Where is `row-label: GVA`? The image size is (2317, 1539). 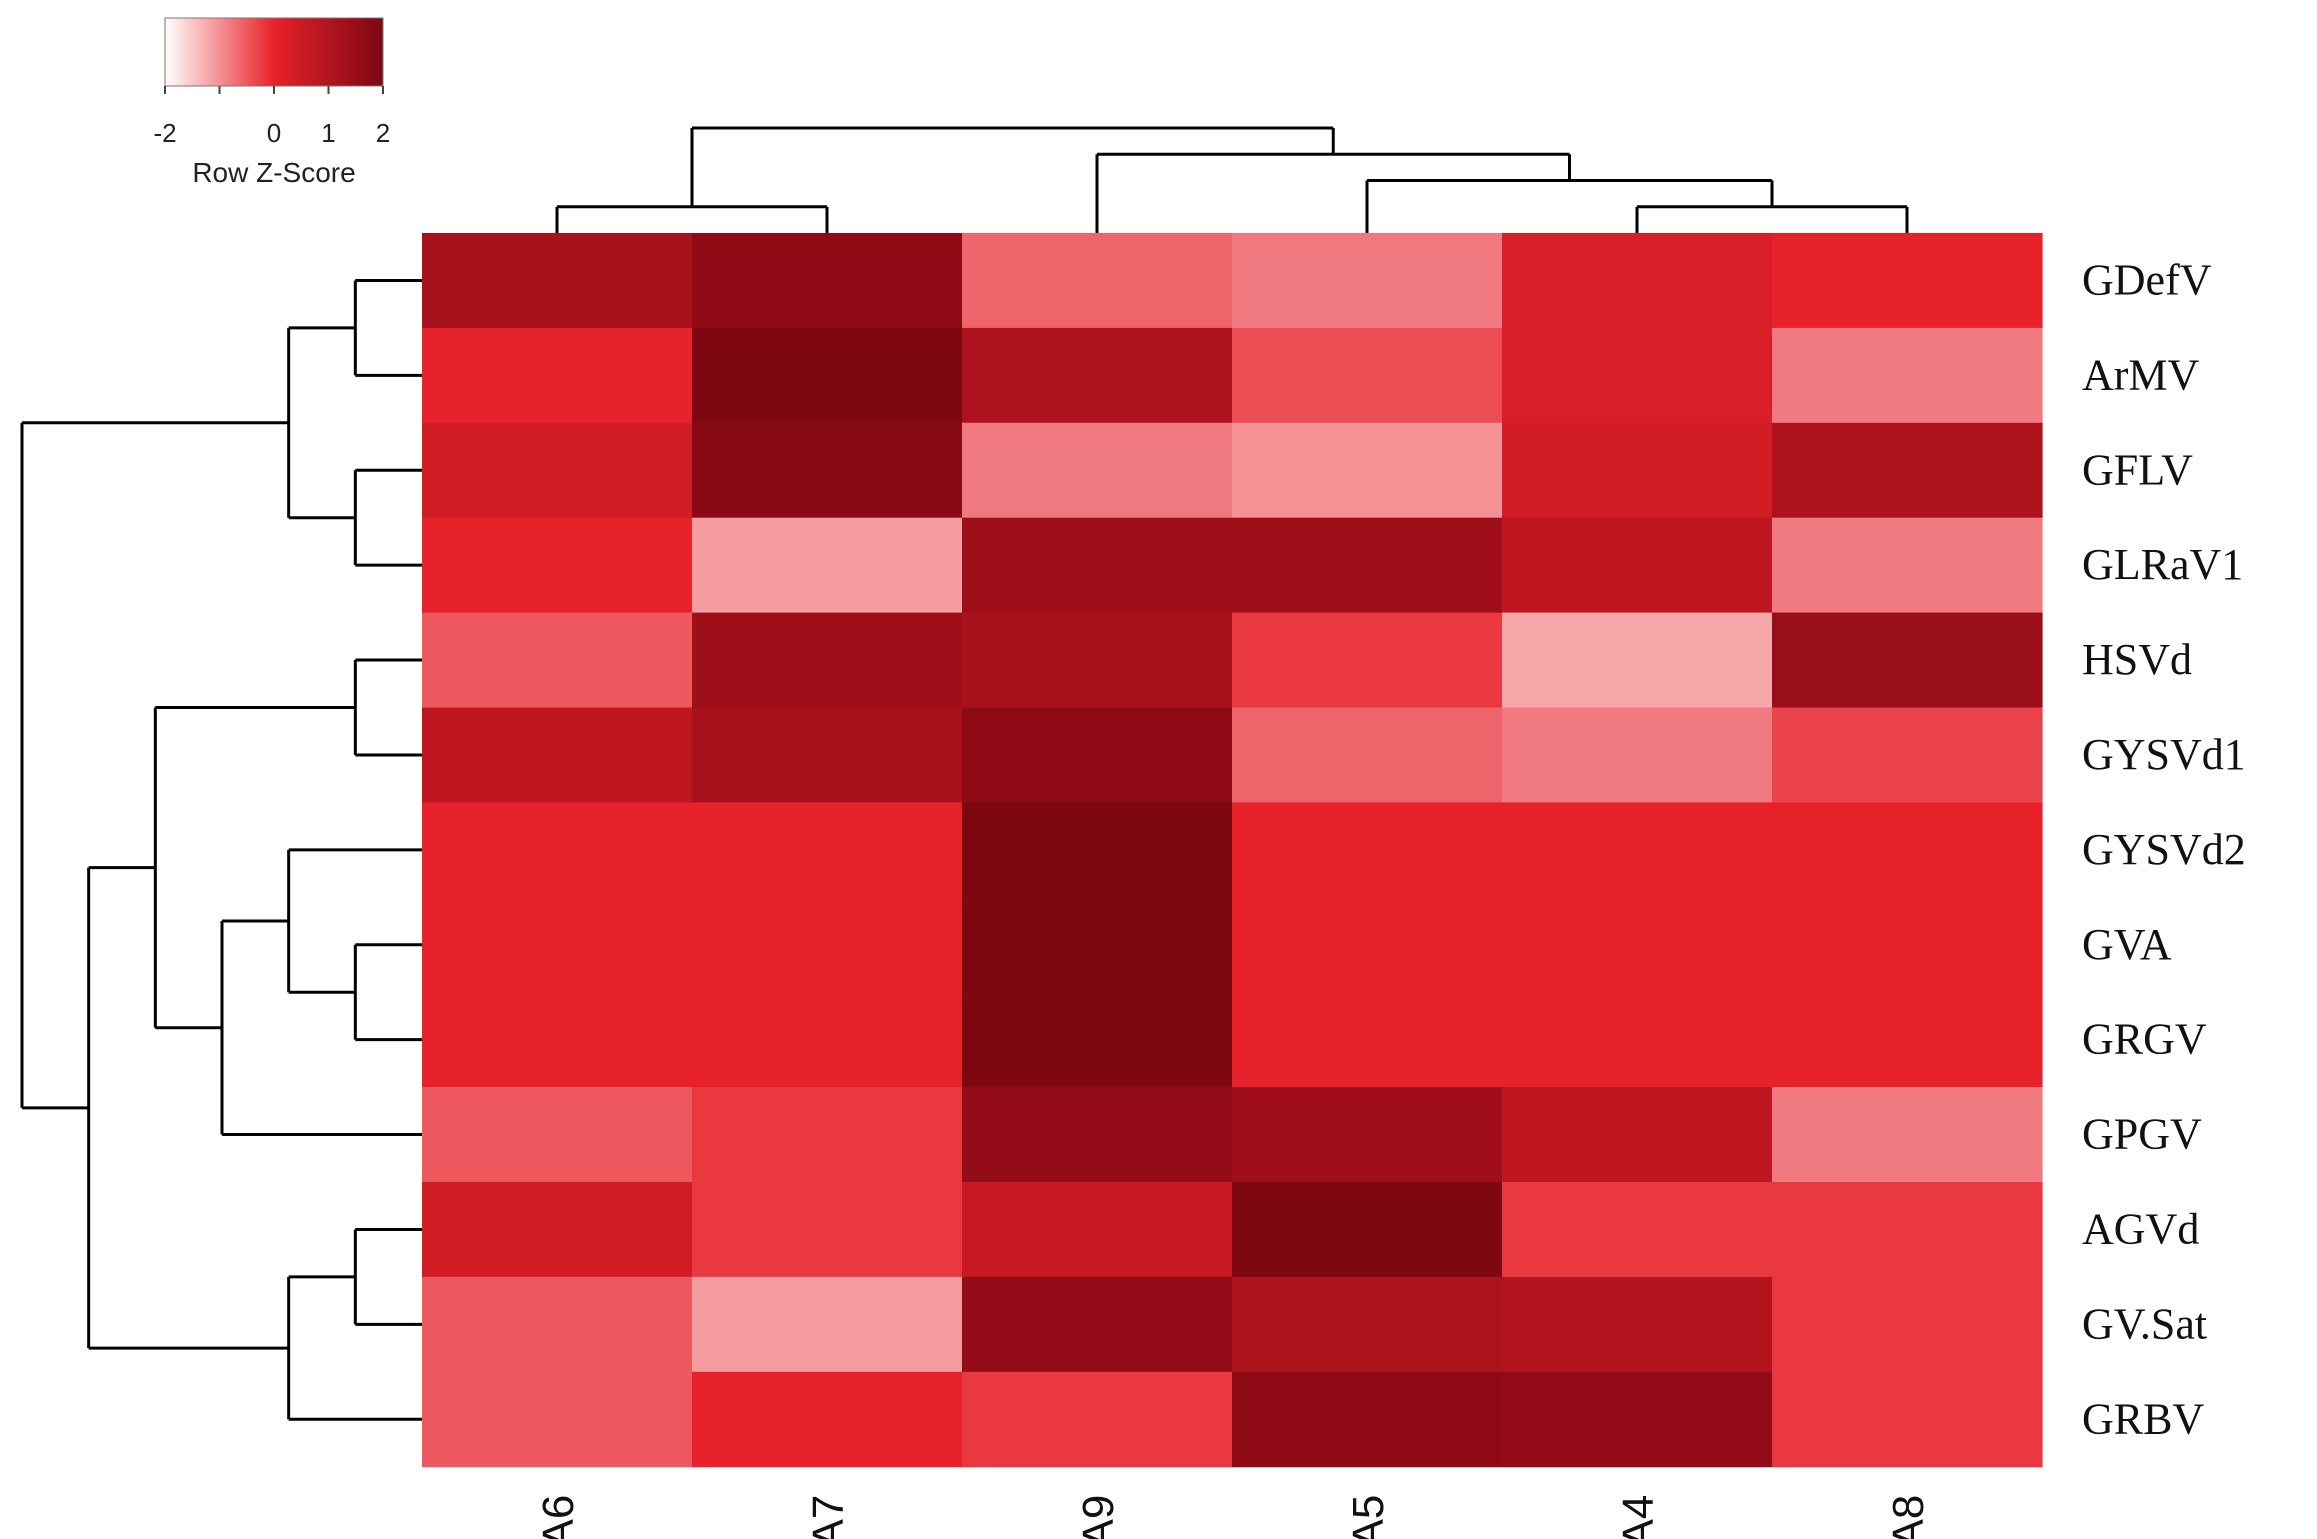 row-label: GVA is located at coordinates (2127, 944).